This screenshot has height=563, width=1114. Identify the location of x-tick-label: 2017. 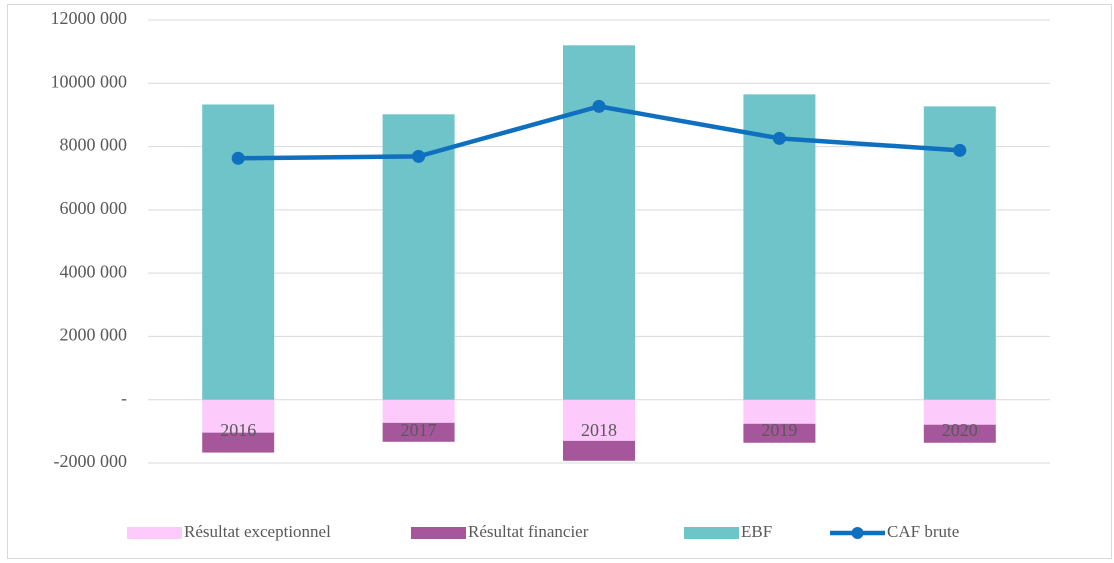
(419, 430).